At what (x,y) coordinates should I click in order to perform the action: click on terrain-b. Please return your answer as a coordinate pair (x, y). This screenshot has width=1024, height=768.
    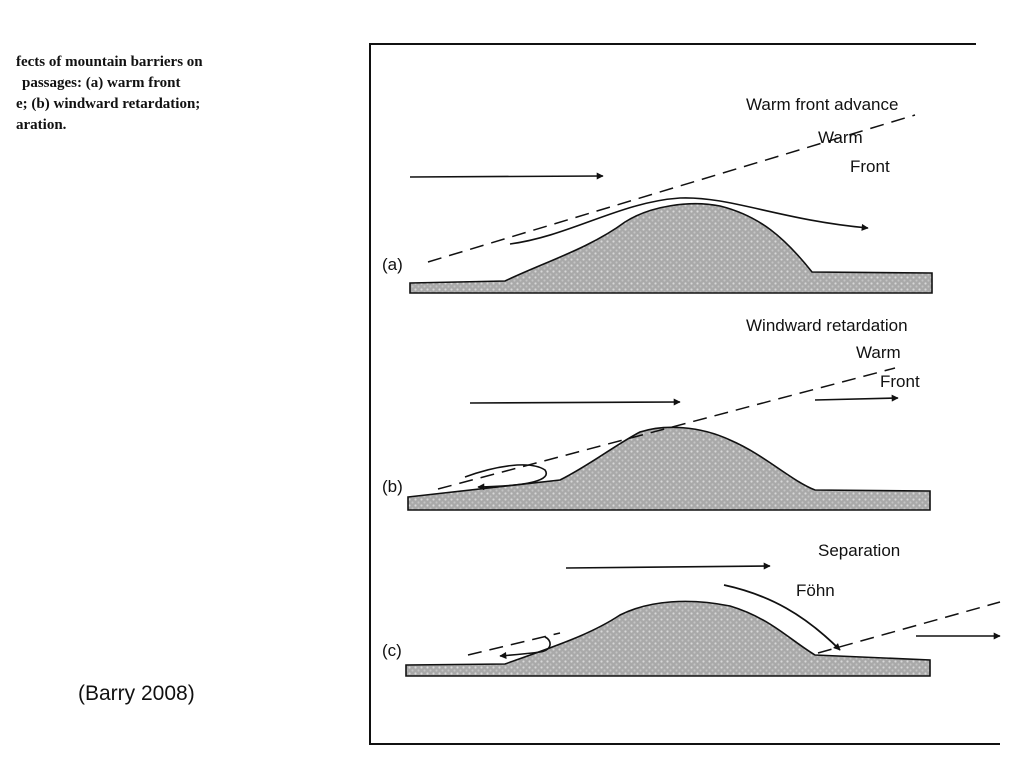
    Looking at the image, I should click on (669, 468).